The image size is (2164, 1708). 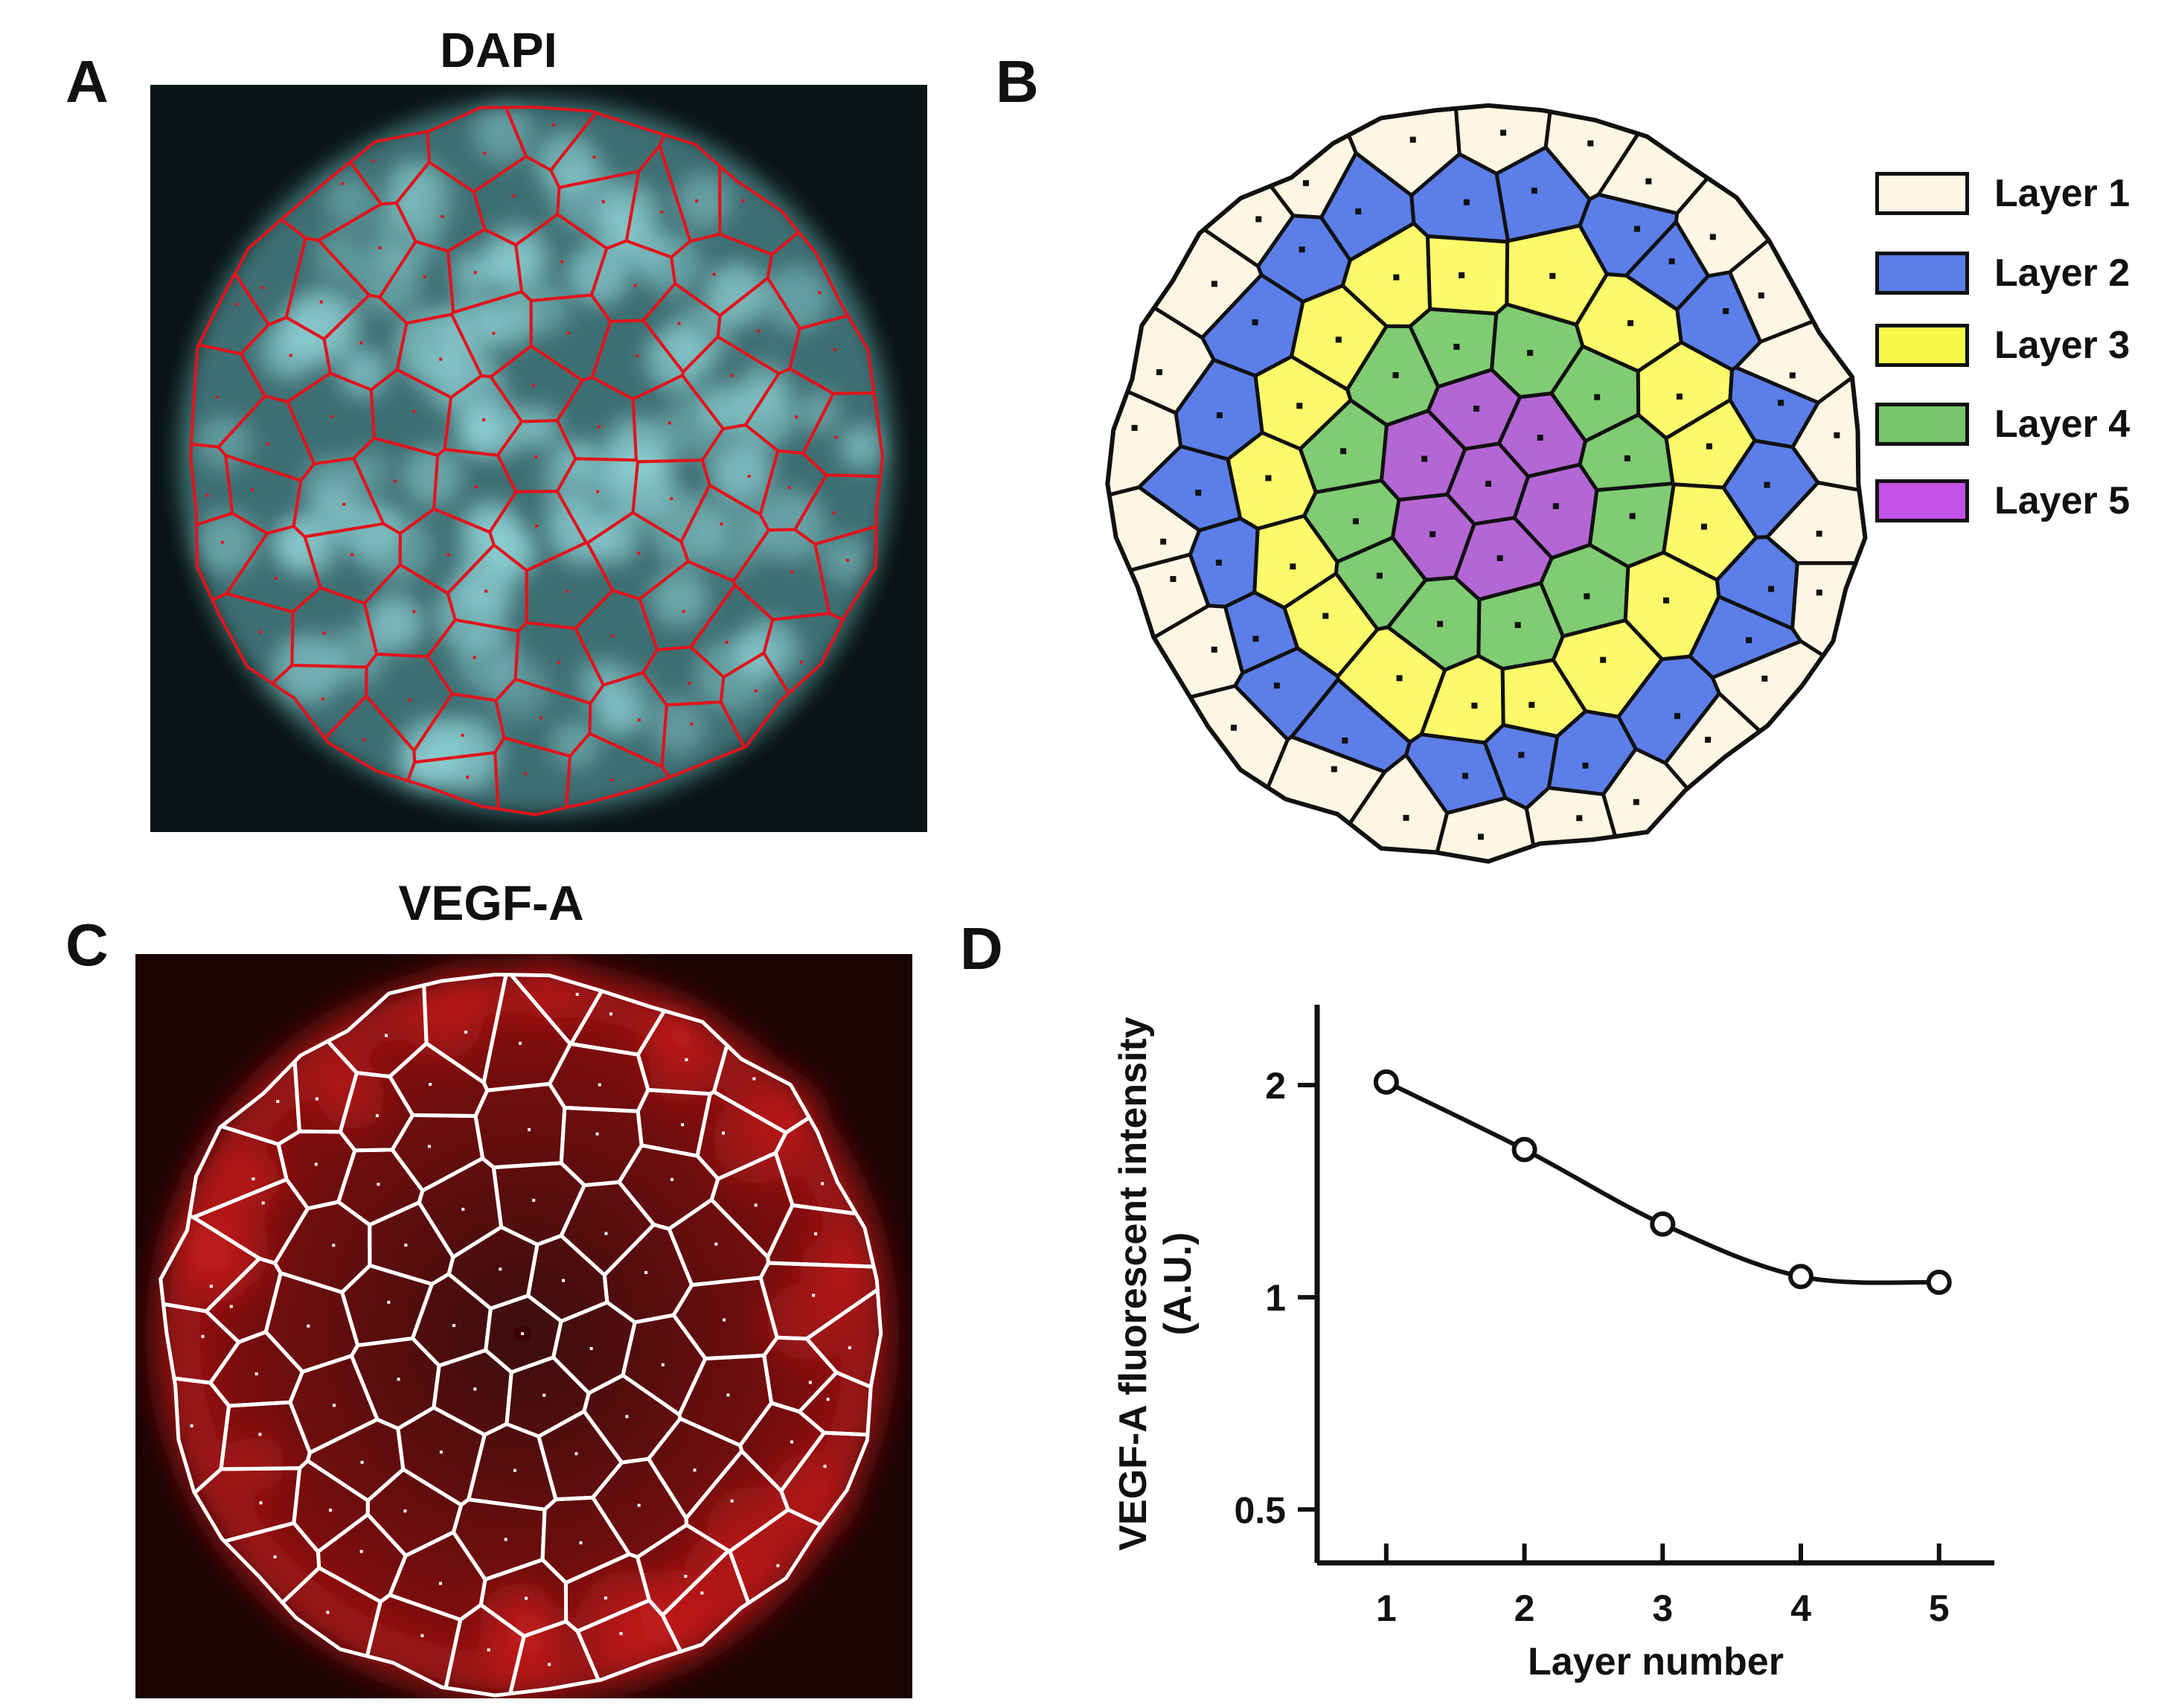 What do you see at coordinates (1468, 275) in the screenshot?
I see `layer-cell` at bounding box center [1468, 275].